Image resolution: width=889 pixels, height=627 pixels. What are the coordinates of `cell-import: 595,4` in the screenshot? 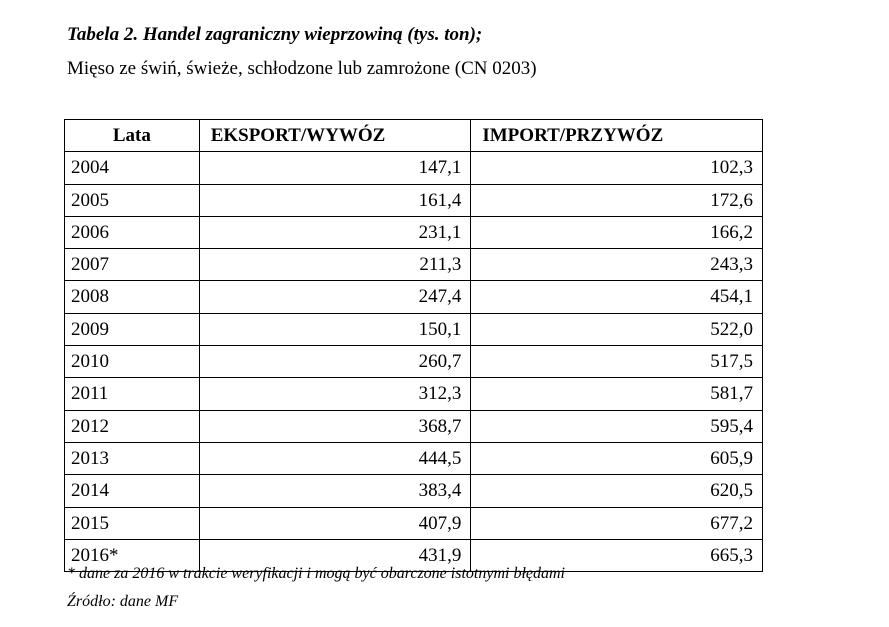 It's located at (616, 426).